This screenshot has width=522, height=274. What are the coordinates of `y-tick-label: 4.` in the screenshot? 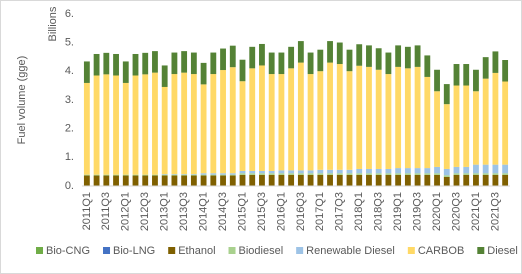 It's located at (69, 71).